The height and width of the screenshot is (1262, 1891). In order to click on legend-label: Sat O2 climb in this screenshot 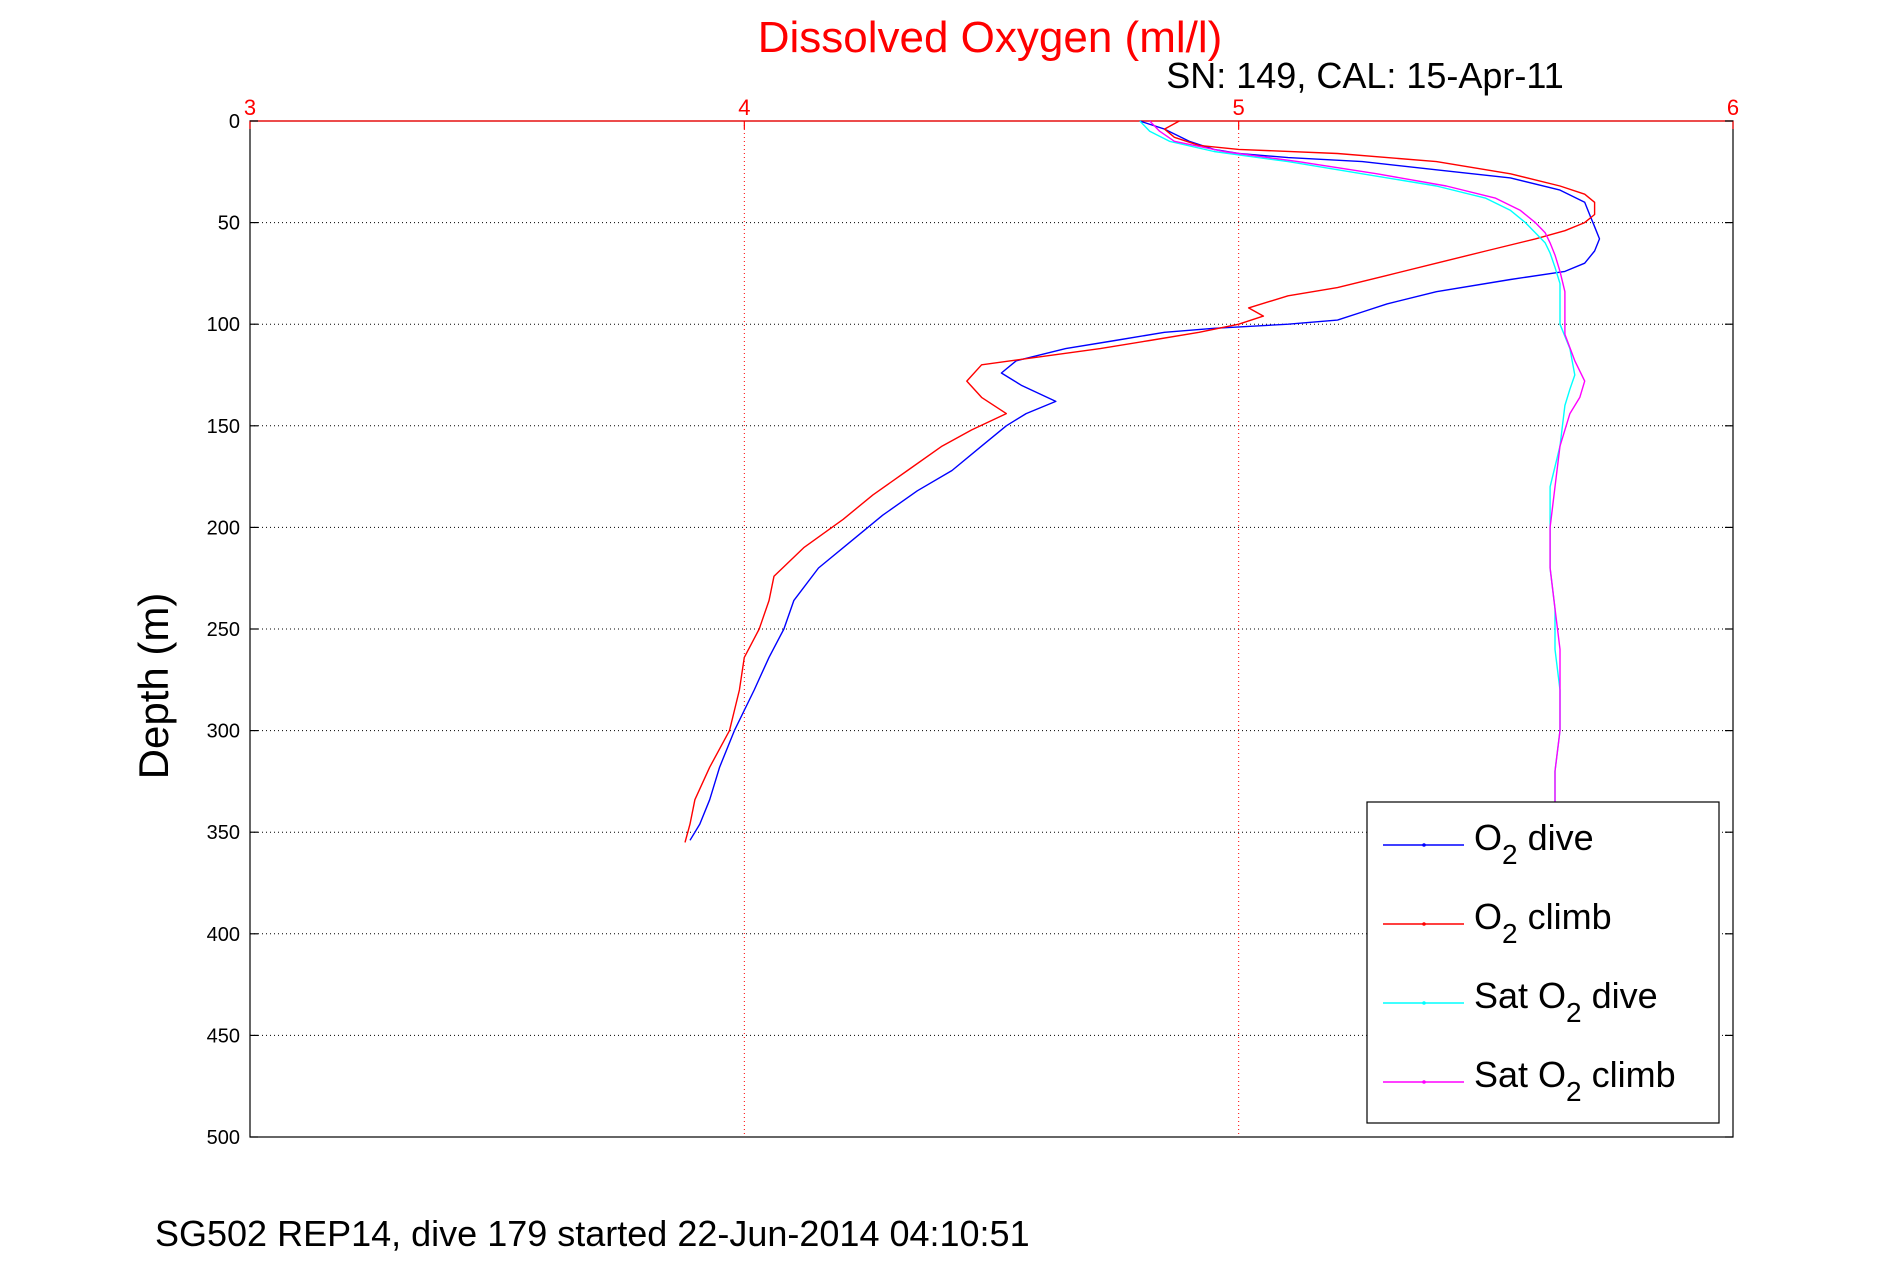, I will do `click(1575, 1080)`.